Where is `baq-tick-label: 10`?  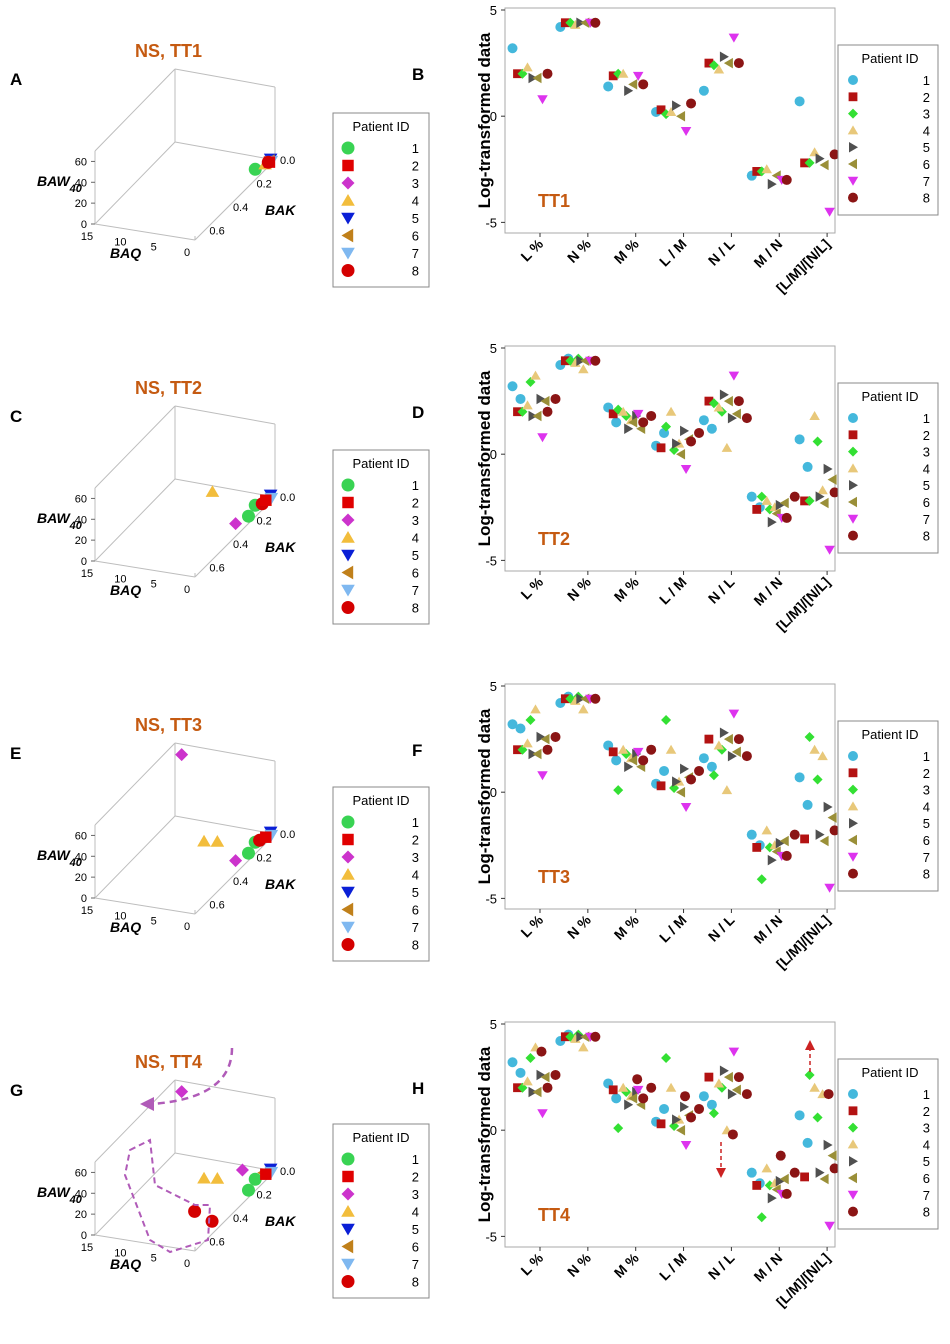 baq-tick-label: 10 is located at coordinates (120, 579).